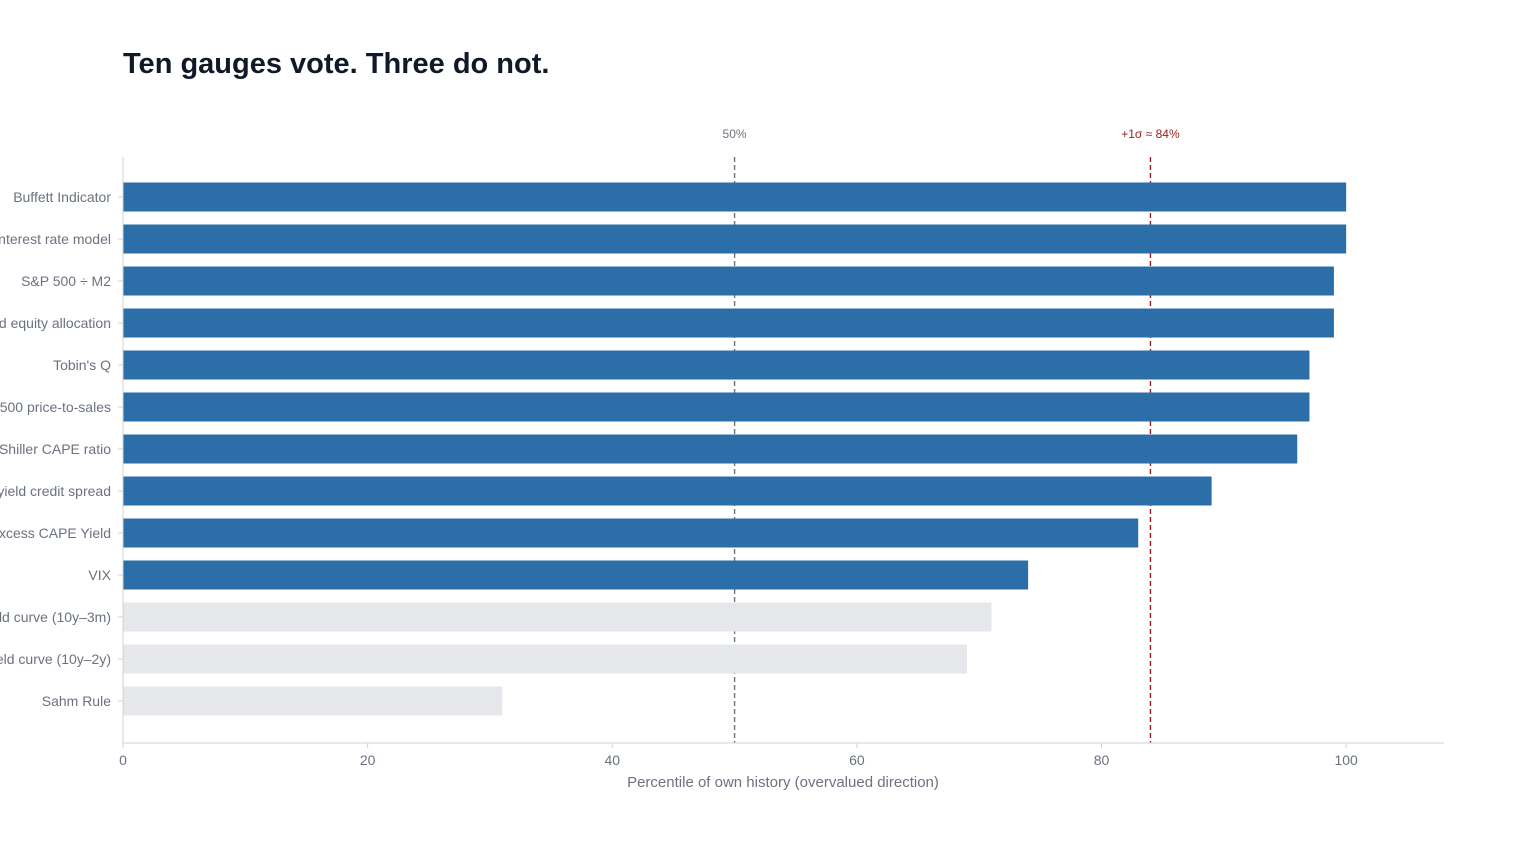  Describe the element at coordinates (55, 617) in the screenshot. I see `y-tick-label-10: Yield curve (10y–3m)` at that location.